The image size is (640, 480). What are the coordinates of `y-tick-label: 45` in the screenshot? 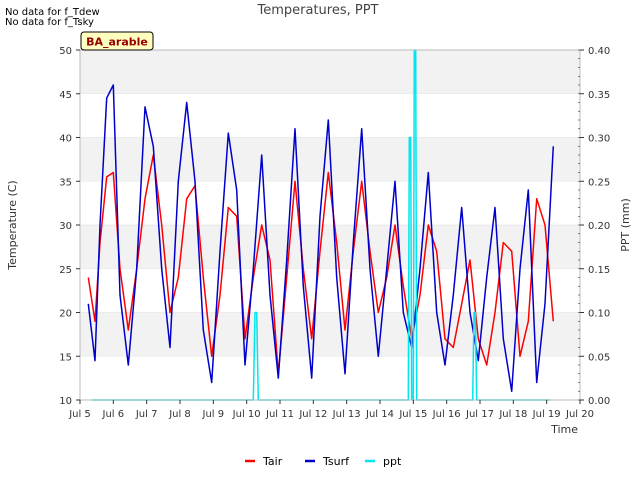 It's located at (65, 95).